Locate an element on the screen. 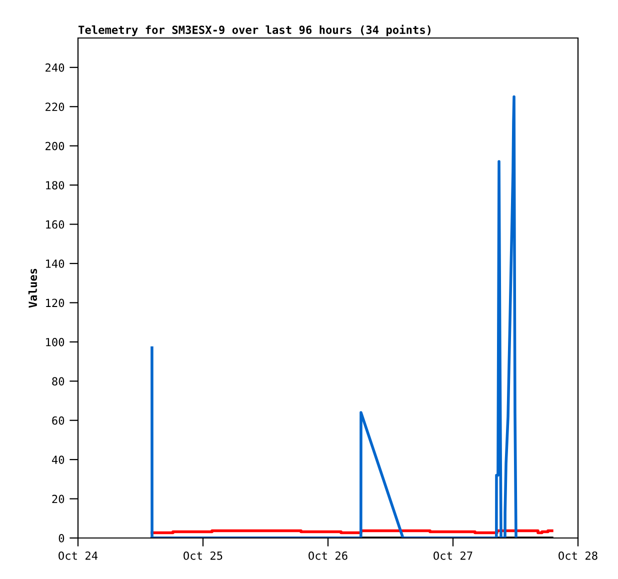 The height and width of the screenshot is (579, 618). x-tick-label: Oct 25 is located at coordinates (203, 555).